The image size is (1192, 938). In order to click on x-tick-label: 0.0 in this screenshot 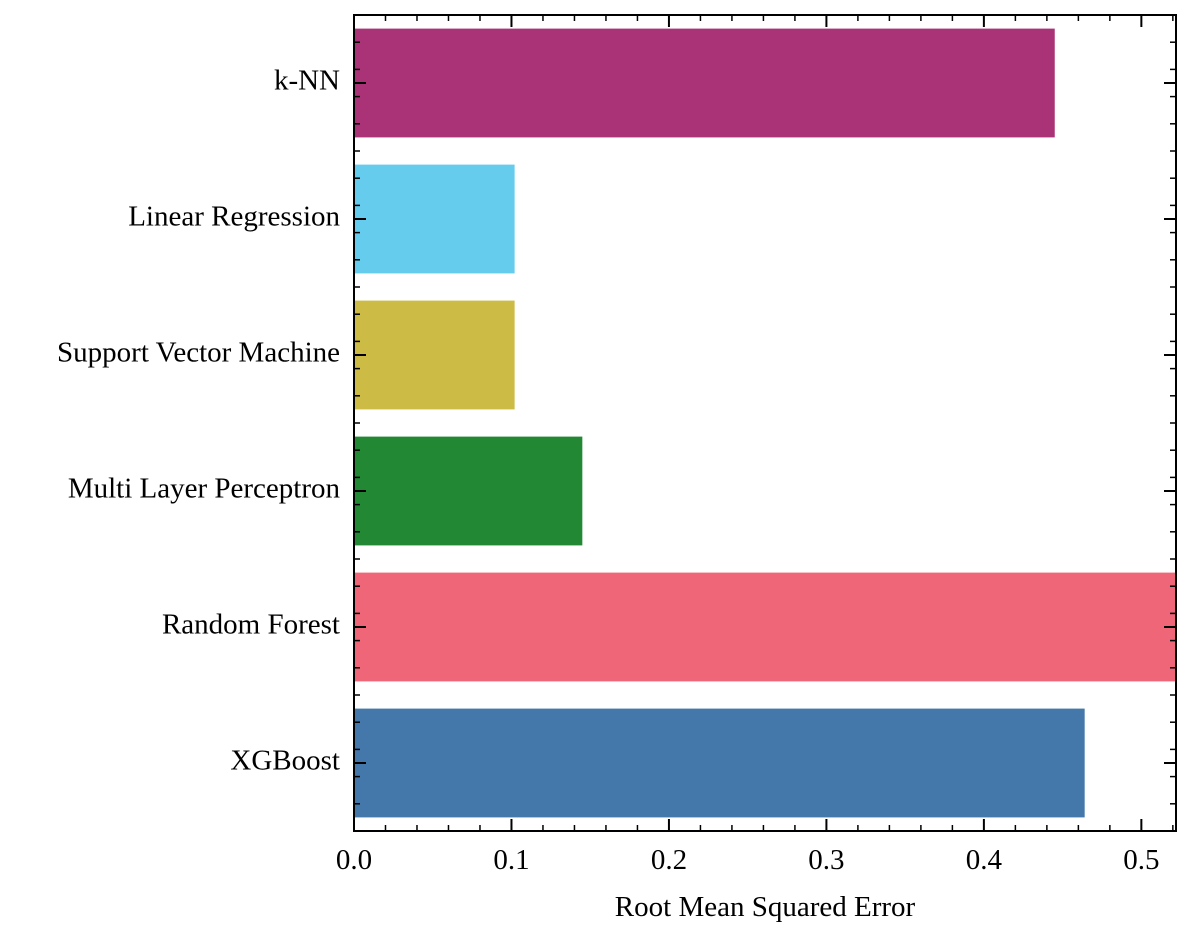, I will do `click(354, 860)`.